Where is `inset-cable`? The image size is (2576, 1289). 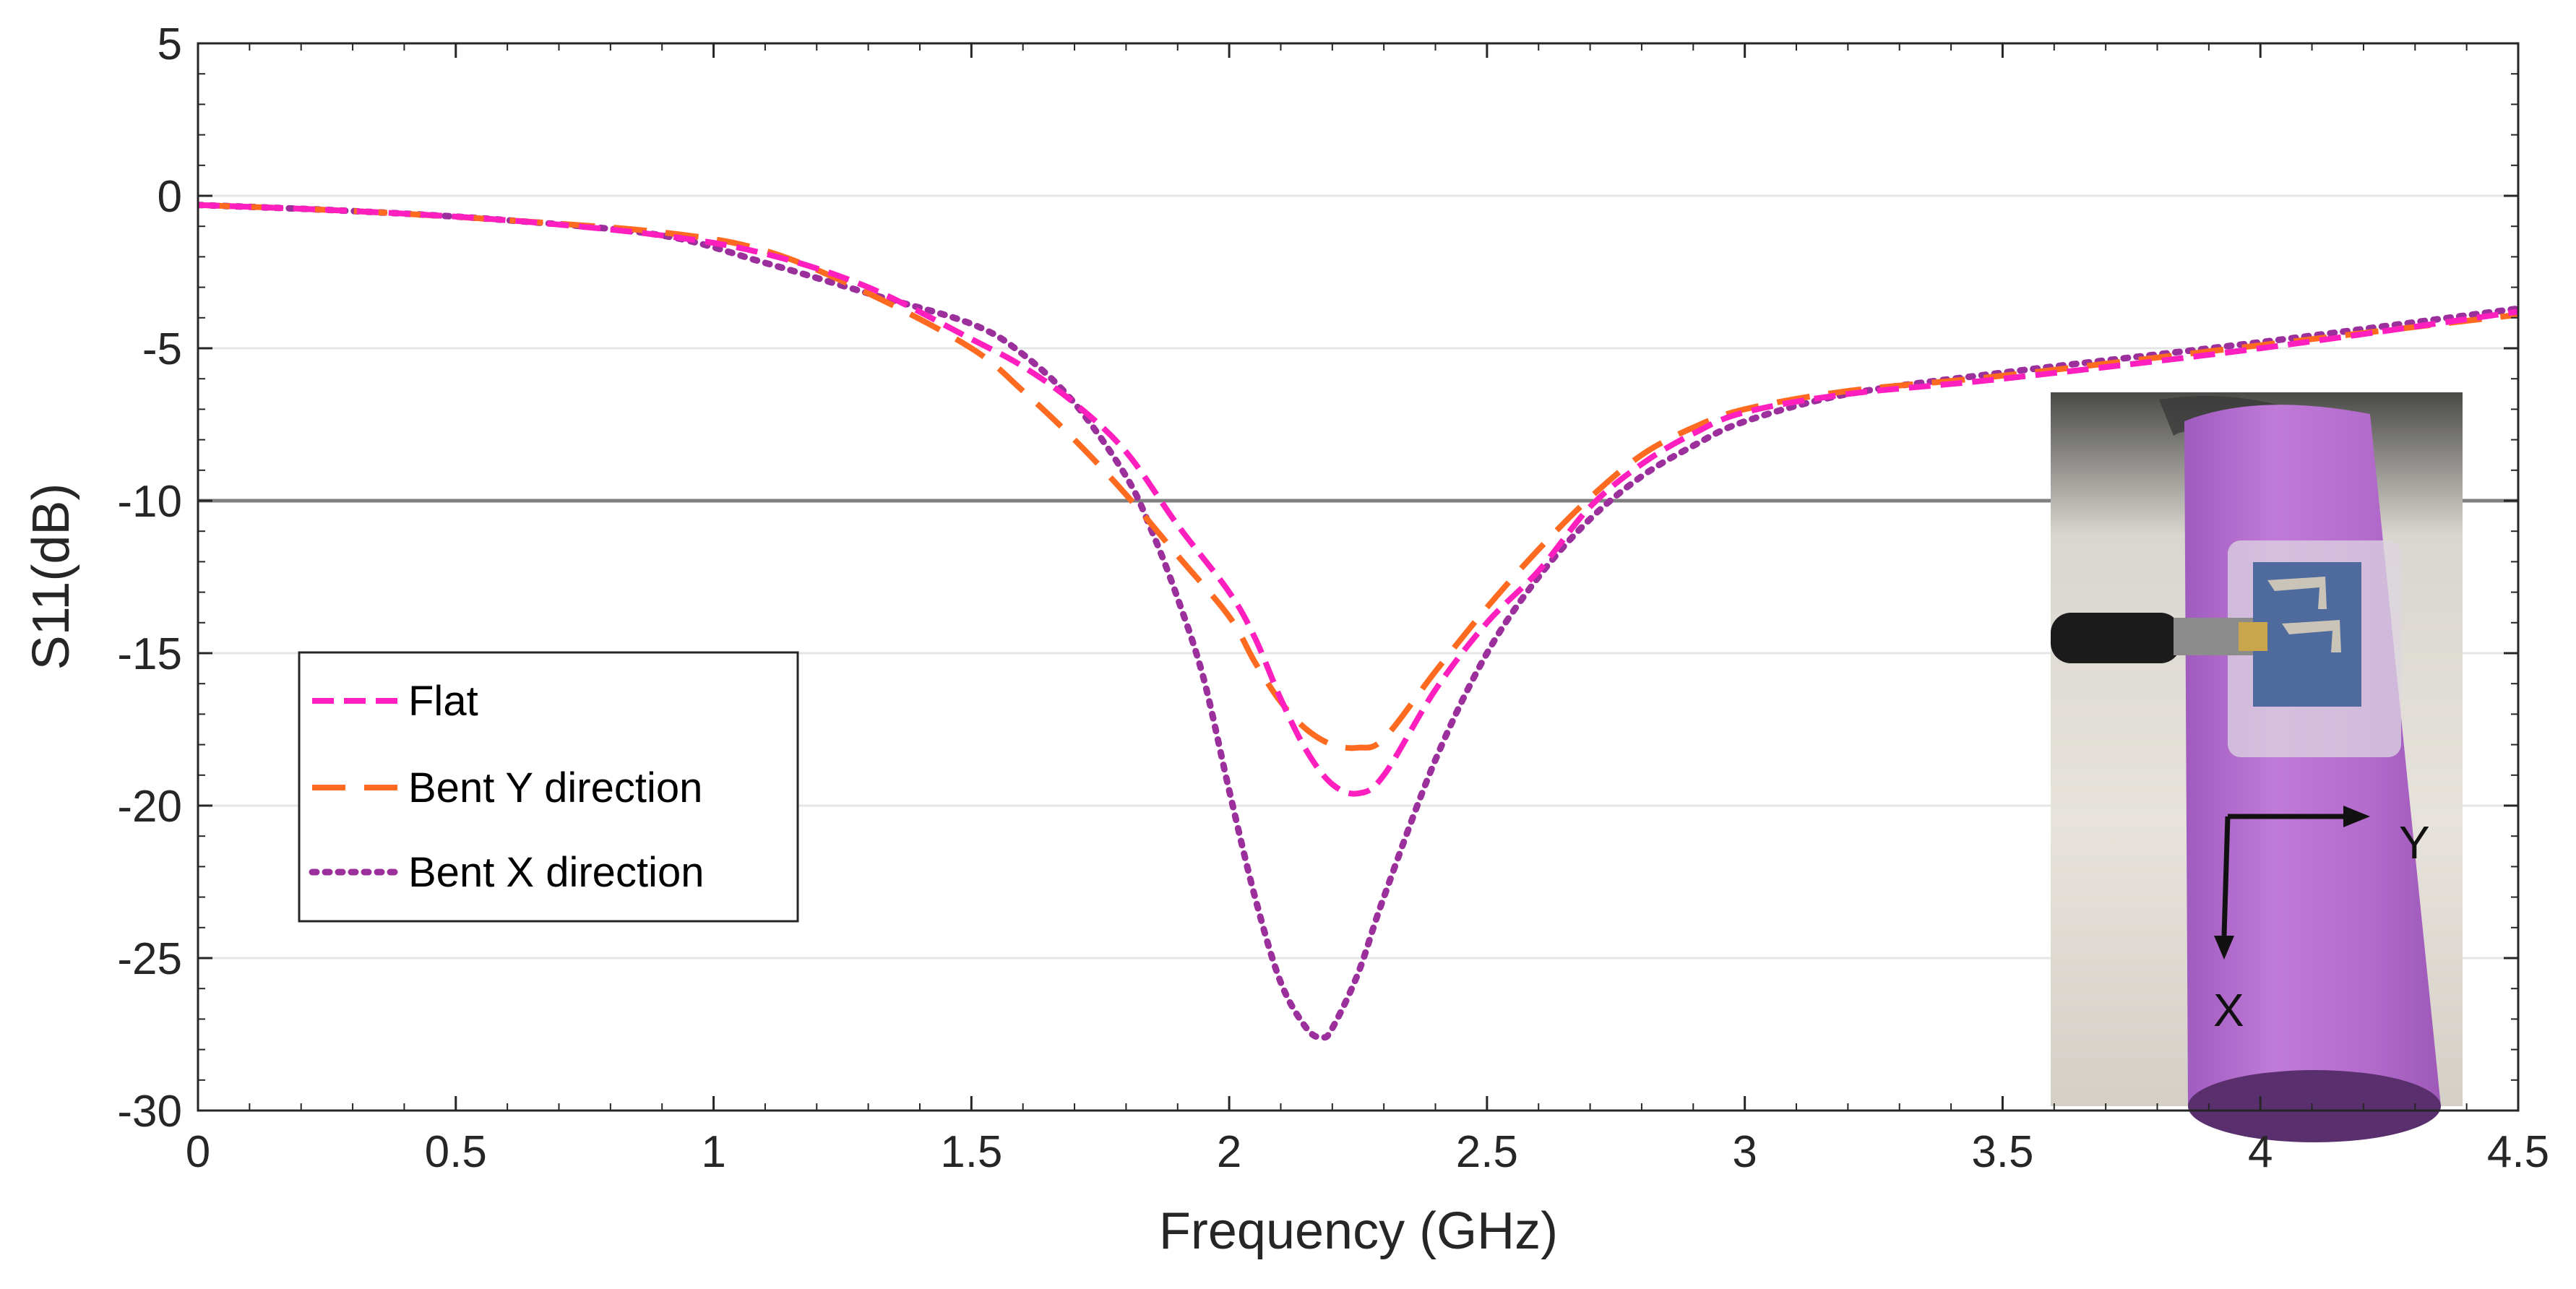 inset-cable is located at coordinates (2116, 638).